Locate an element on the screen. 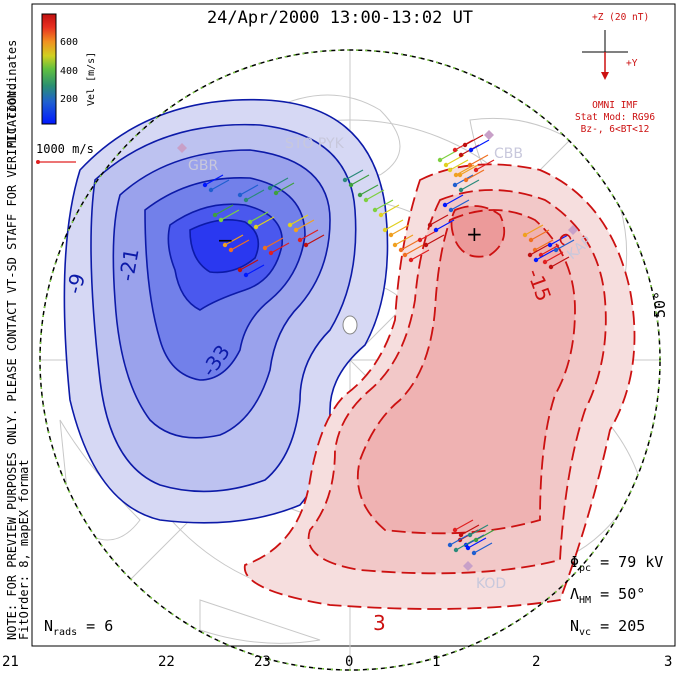  potential-minimum-marker: − is located at coordinates (225, 240).